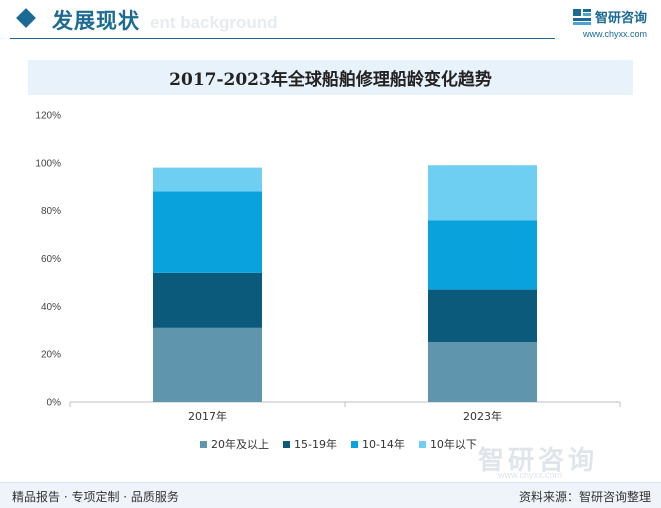  Describe the element at coordinates (48, 116) in the screenshot. I see `y-tick-label: 120%` at that location.